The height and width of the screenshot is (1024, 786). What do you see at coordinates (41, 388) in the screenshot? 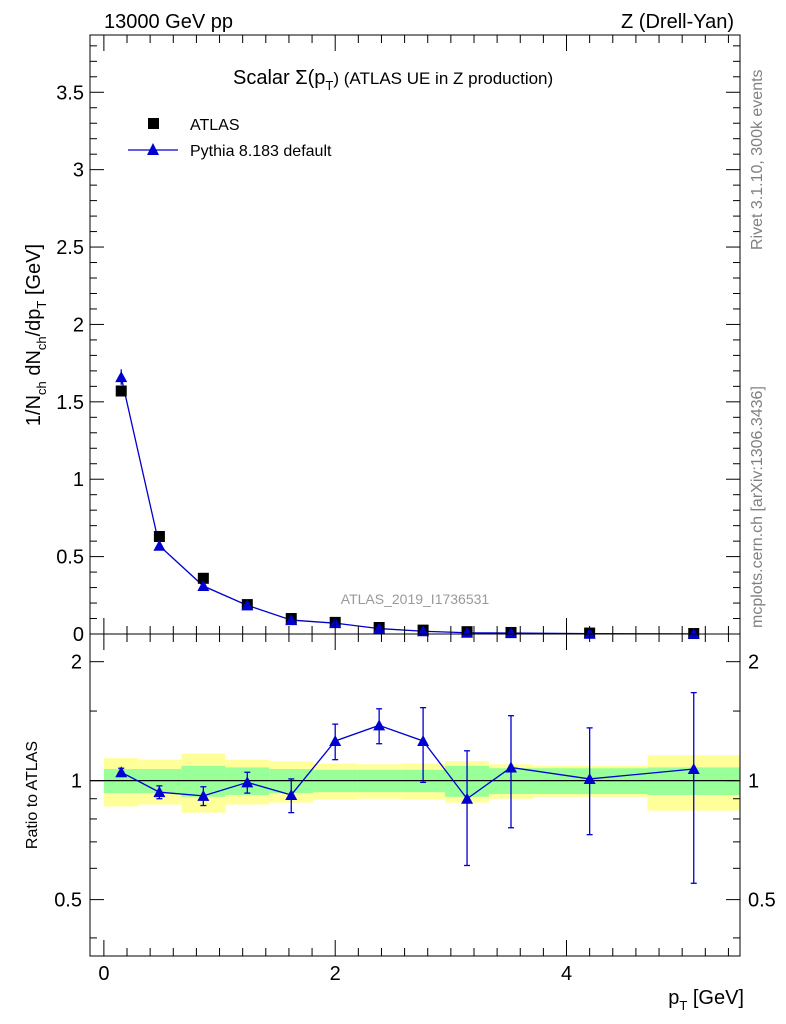
I see `ylabel-part-1: ch` at bounding box center [41, 388].